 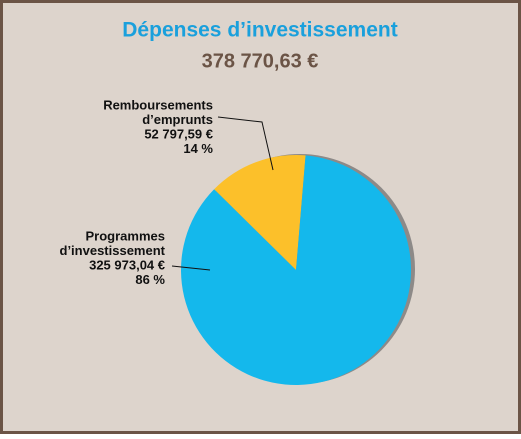 I want to click on pie-slice, so click(x=260, y=212).